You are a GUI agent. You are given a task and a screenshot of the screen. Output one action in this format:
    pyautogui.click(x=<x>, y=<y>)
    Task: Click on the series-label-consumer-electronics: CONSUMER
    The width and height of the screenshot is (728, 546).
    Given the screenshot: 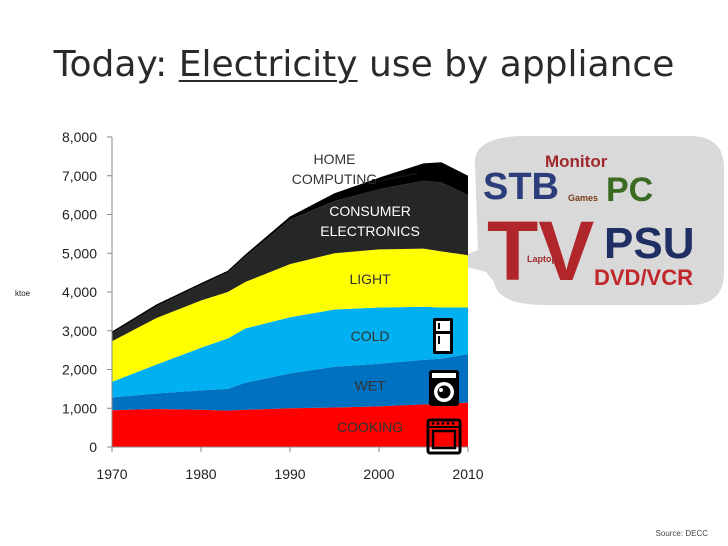 What is the action you would take?
    pyautogui.click(x=370, y=211)
    